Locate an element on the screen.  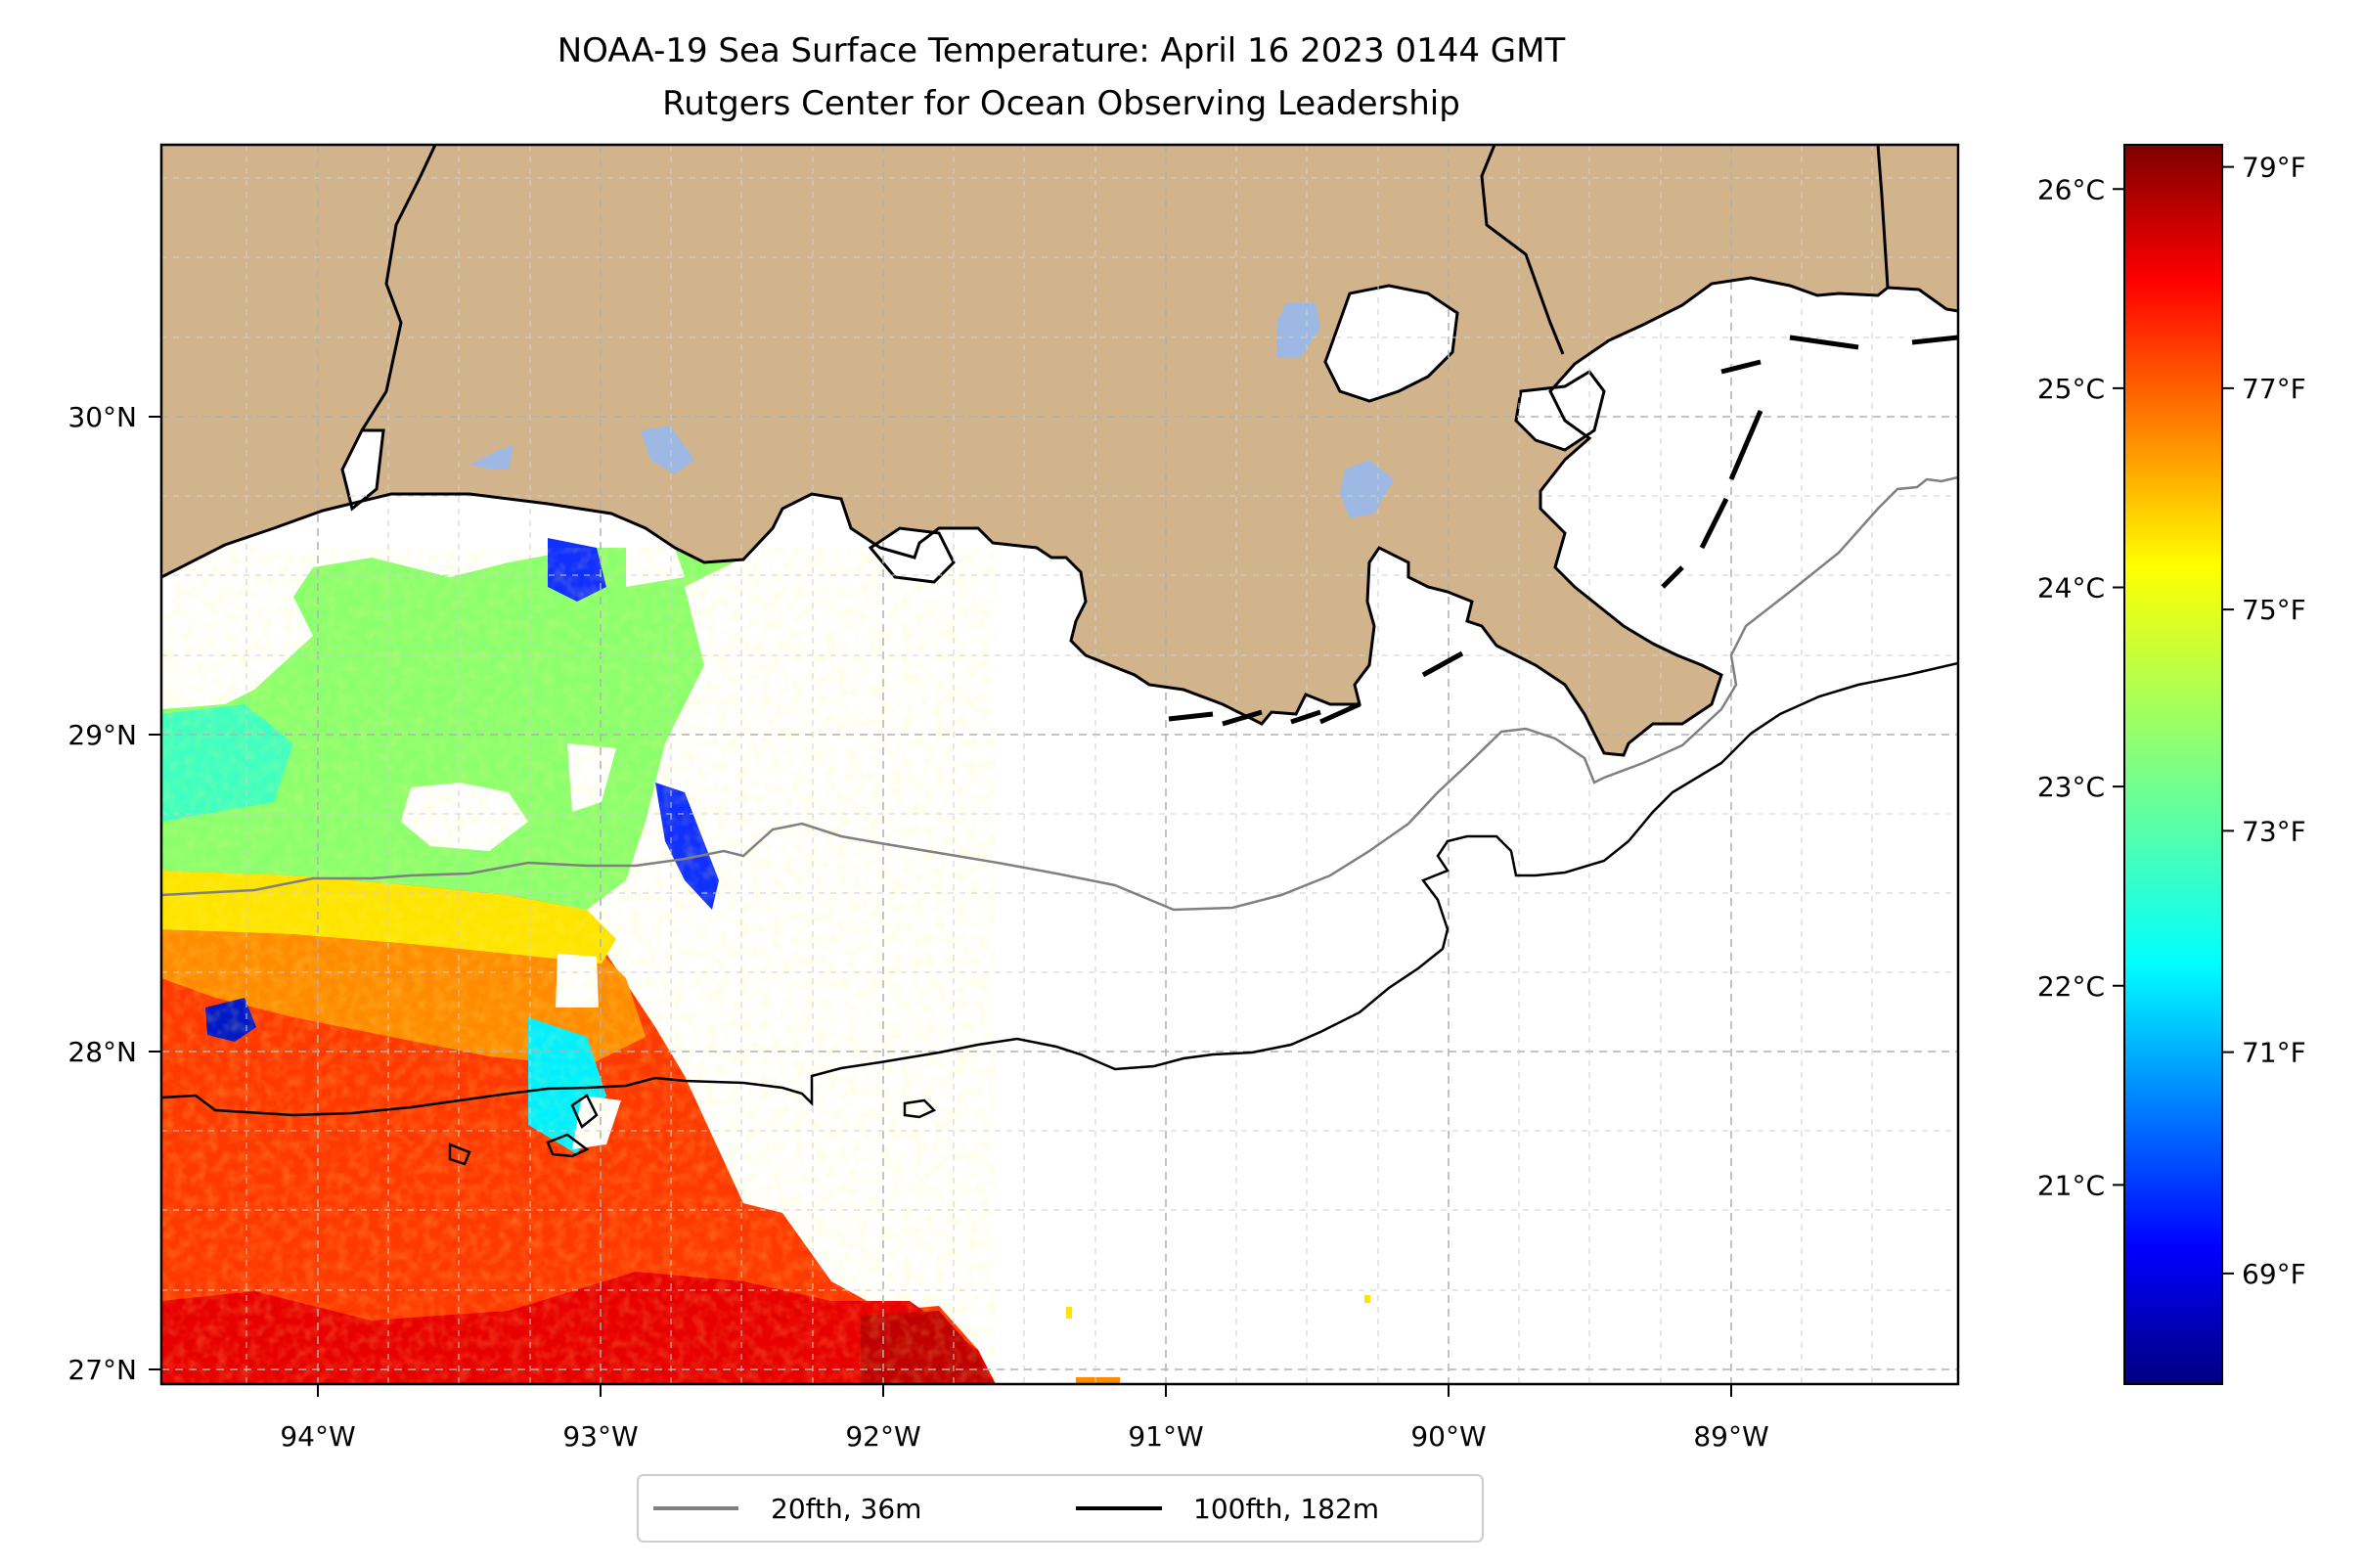
legend-label-20fth: 20fth, 36m is located at coordinates (846, 1509).